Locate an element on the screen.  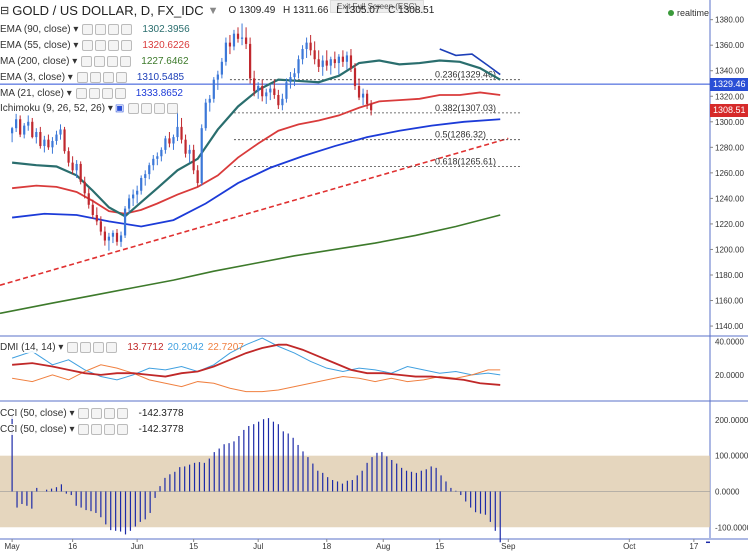
legend-ichimoku: Ichimoku (9, 26, 52, 26) ▾ ▣ is located at coordinates (95, 109).